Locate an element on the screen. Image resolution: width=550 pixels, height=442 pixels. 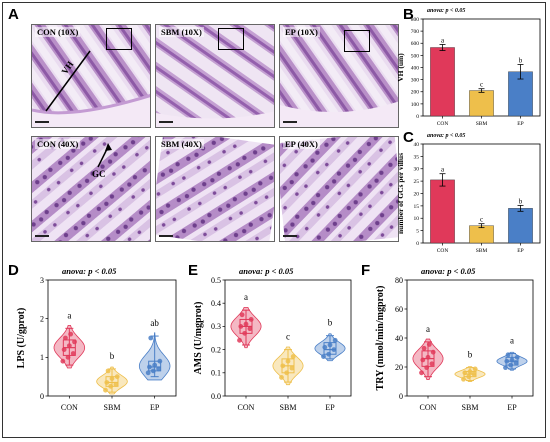
chart-c-ytick-label: 5 is located at coordinates (417, 232).